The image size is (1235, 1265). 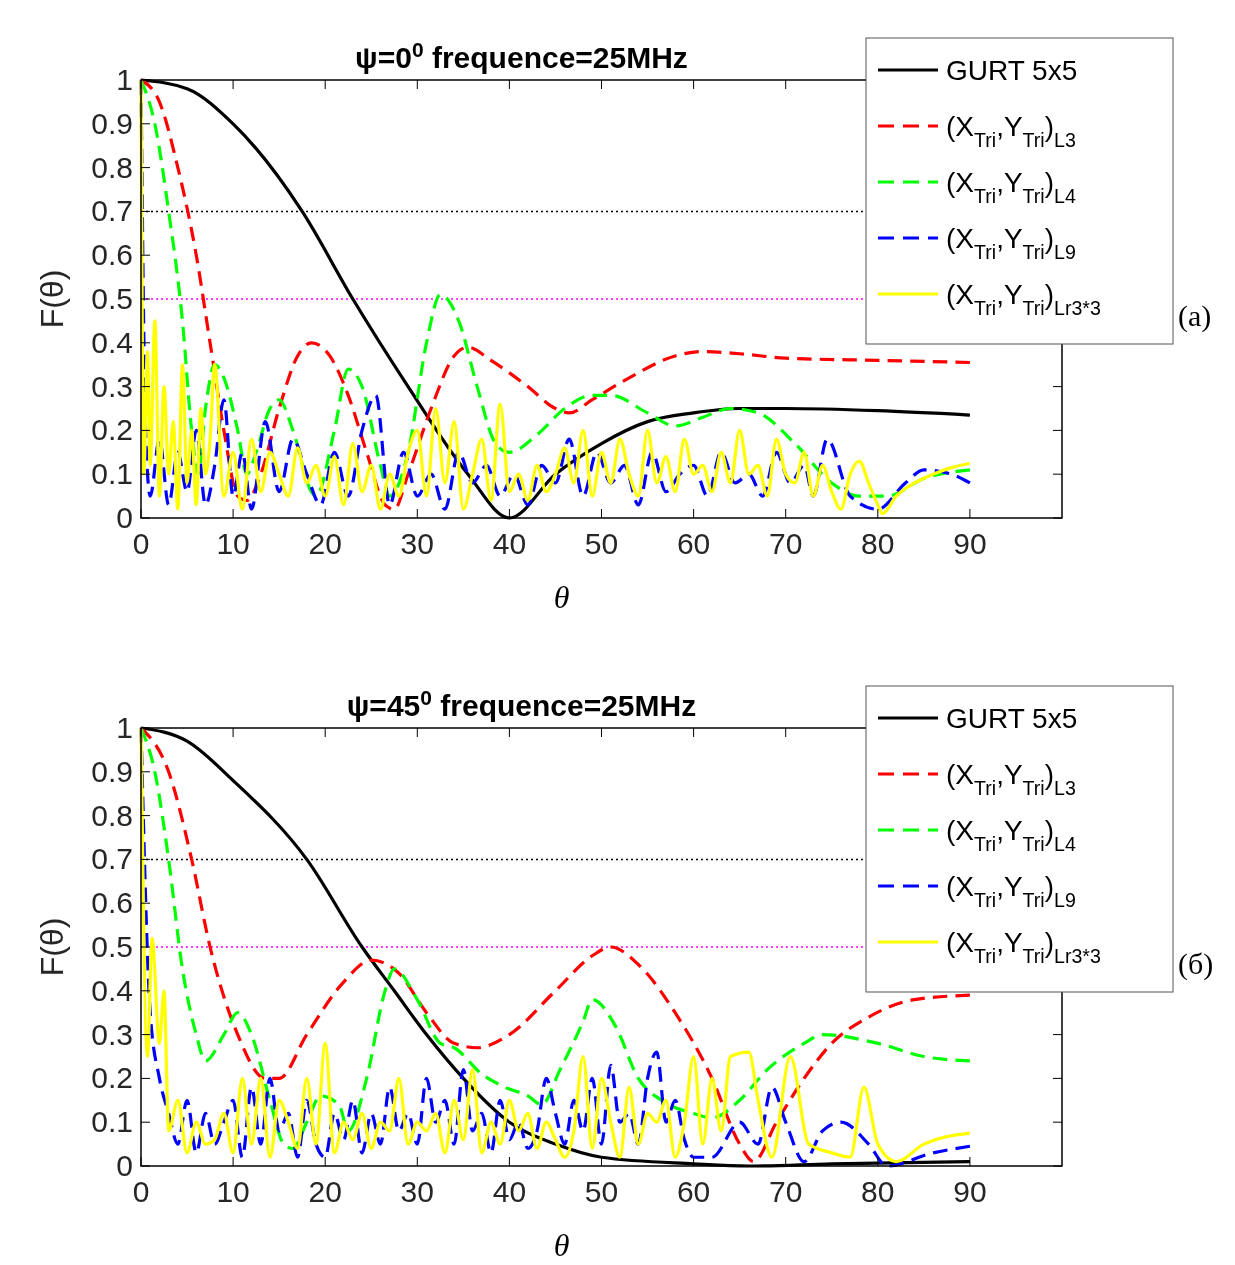 I want to click on text: (б), so click(x=1196, y=964).